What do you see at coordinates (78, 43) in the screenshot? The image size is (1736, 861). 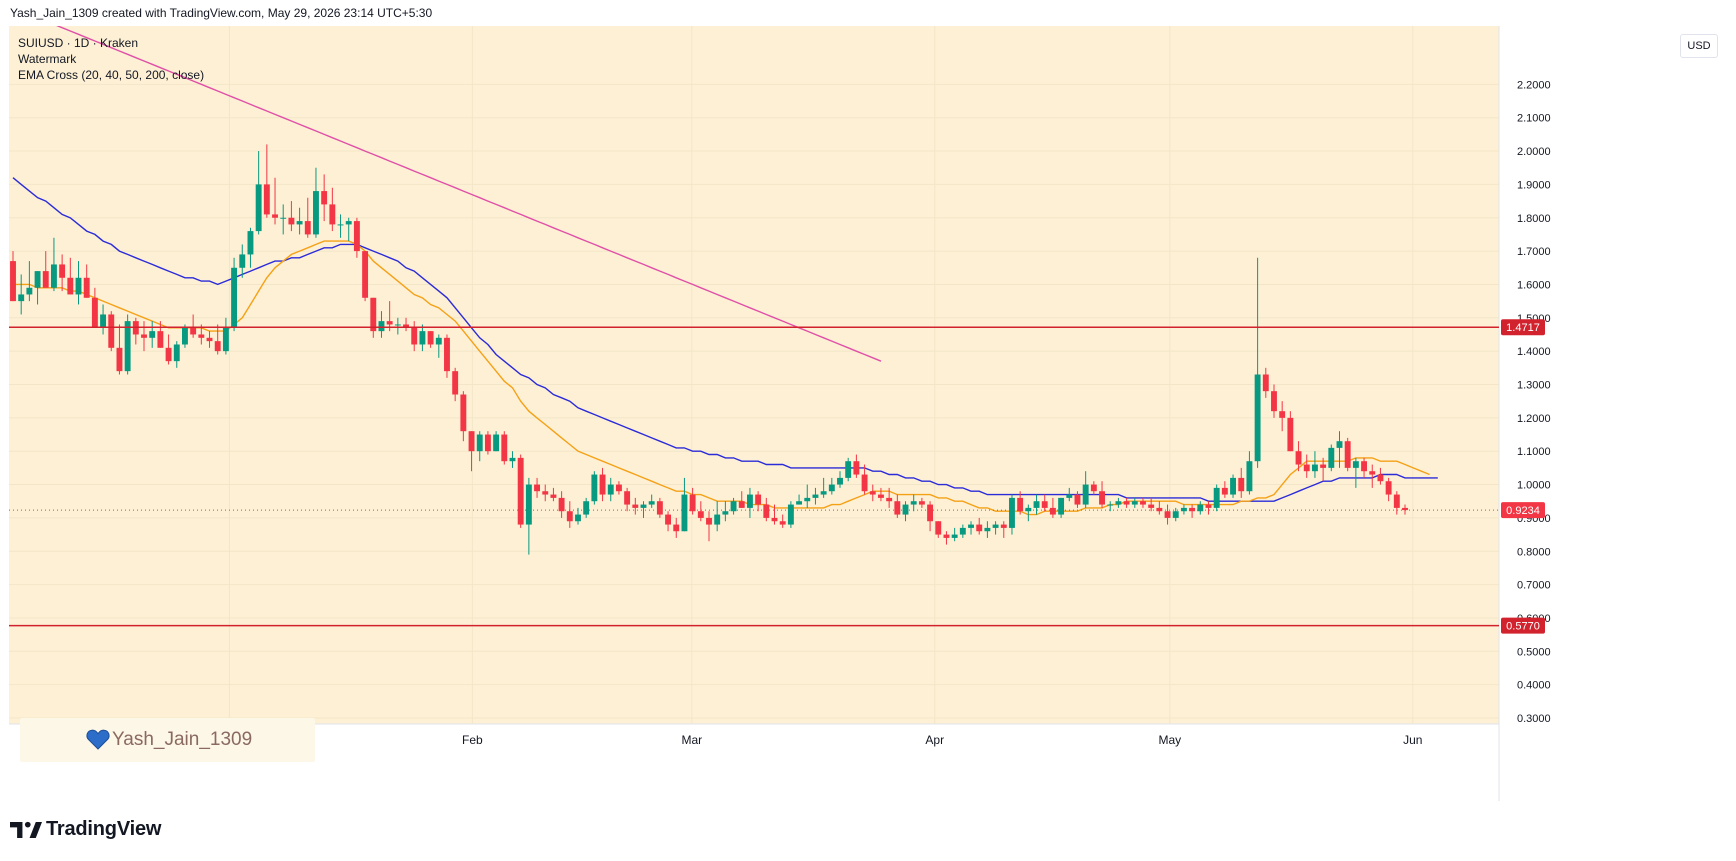 I see `legend-symbol: SUIUSD · 1D · Kraken` at bounding box center [78, 43].